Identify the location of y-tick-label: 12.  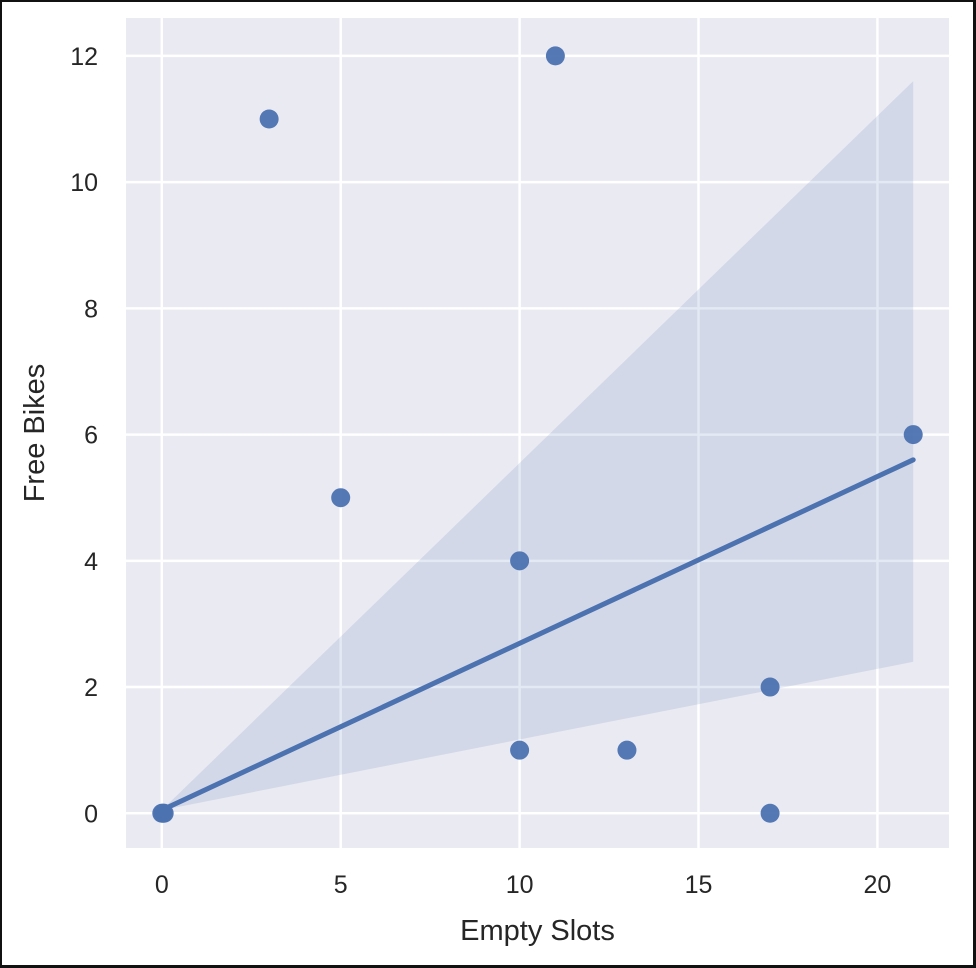
(84, 57).